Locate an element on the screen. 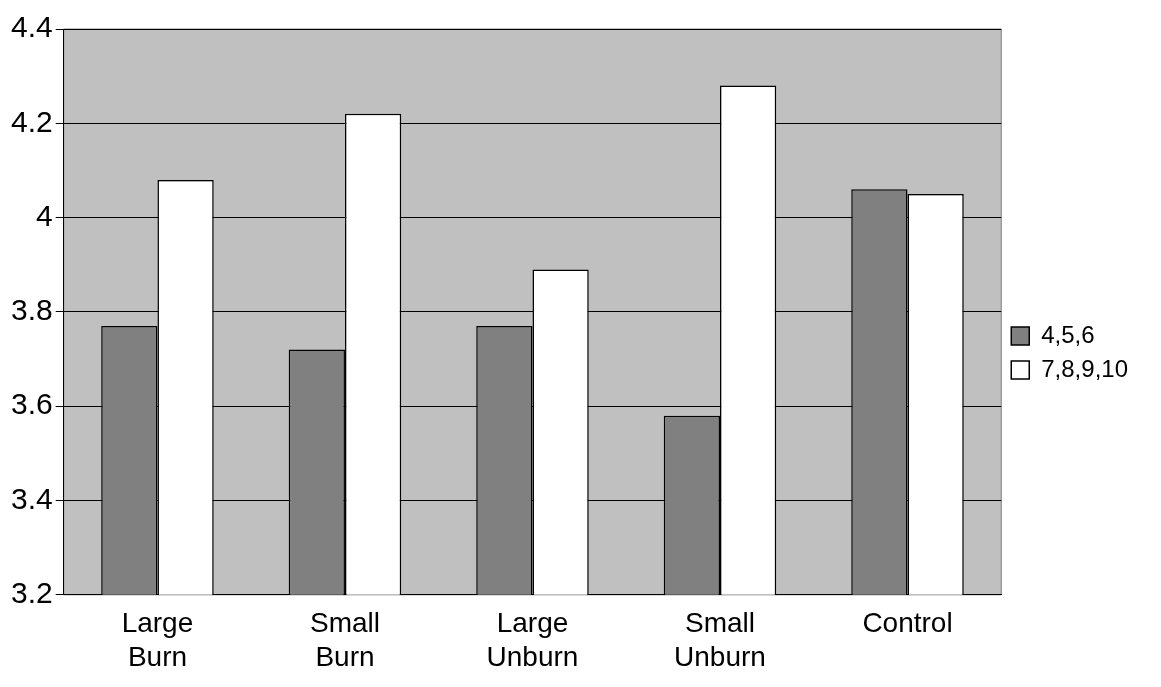 The height and width of the screenshot is (687, 1161). y-tick-label: 4.4 is located at coordinates (31, 27).